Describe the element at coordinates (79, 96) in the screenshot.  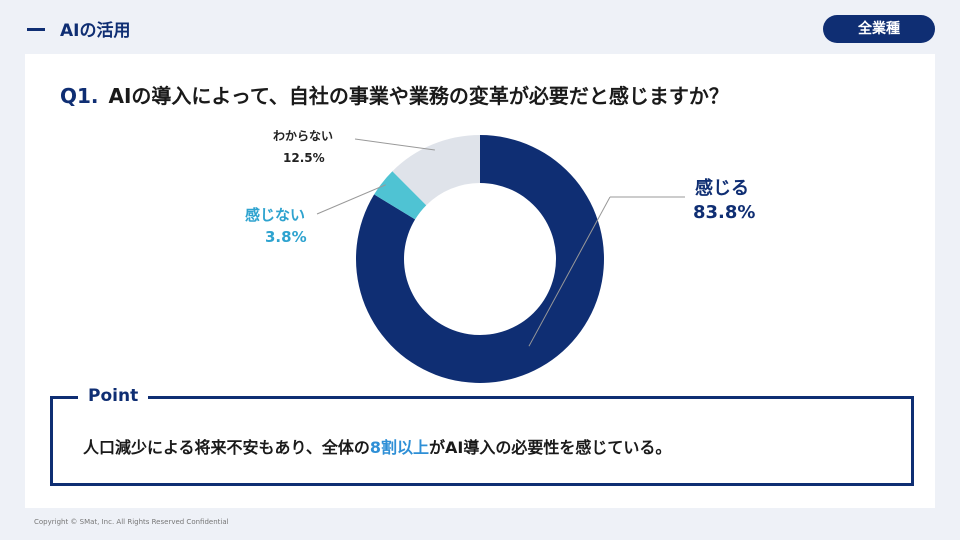
I see `question-number: Q1.` at that location.